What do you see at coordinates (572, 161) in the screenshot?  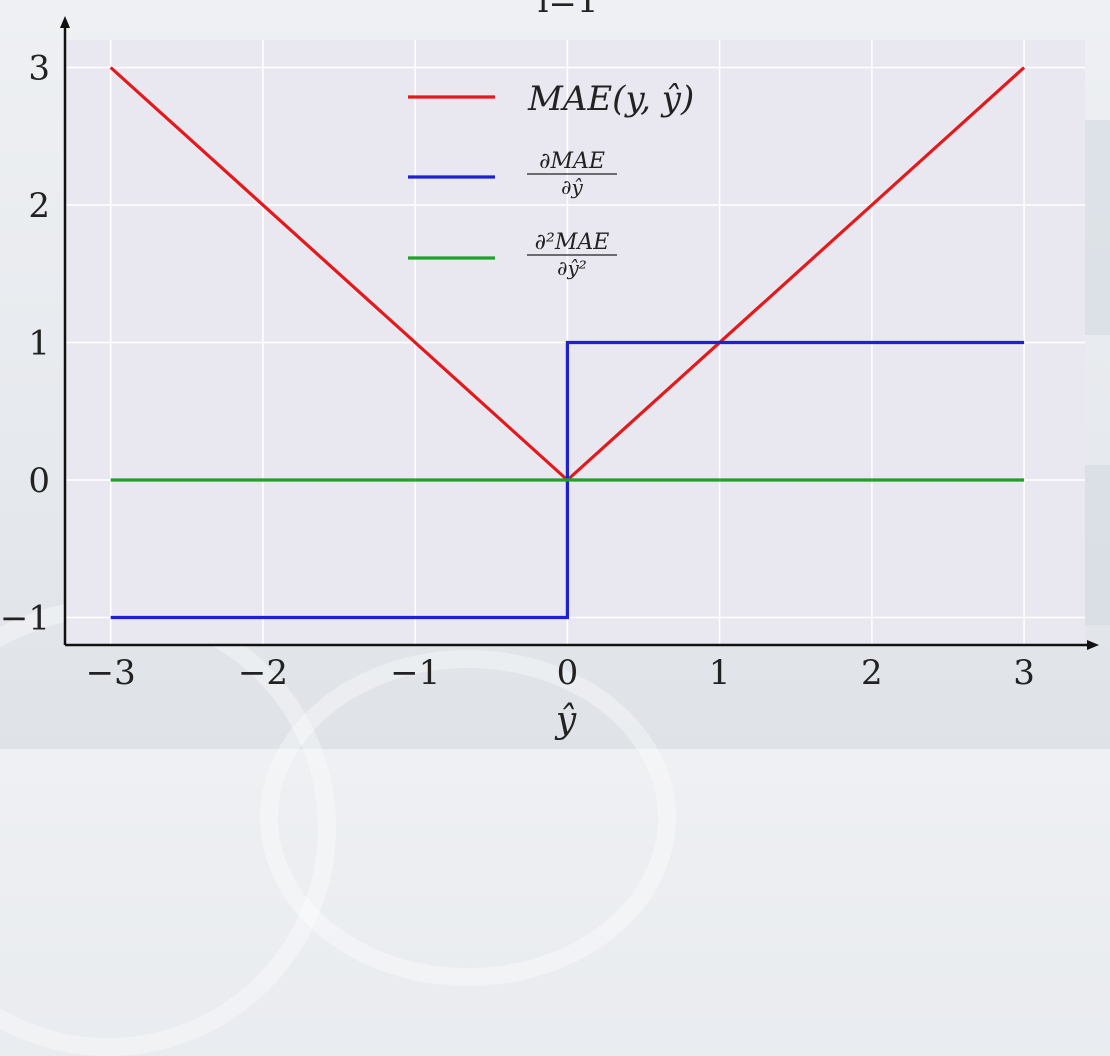 I see `legend-numerator-first_derivative: ∂MAE` at bounding box center [572, 161].